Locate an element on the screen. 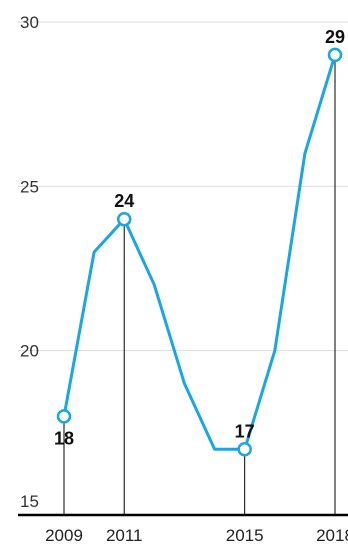  marker-2011 is located at coordinates (124, 219).